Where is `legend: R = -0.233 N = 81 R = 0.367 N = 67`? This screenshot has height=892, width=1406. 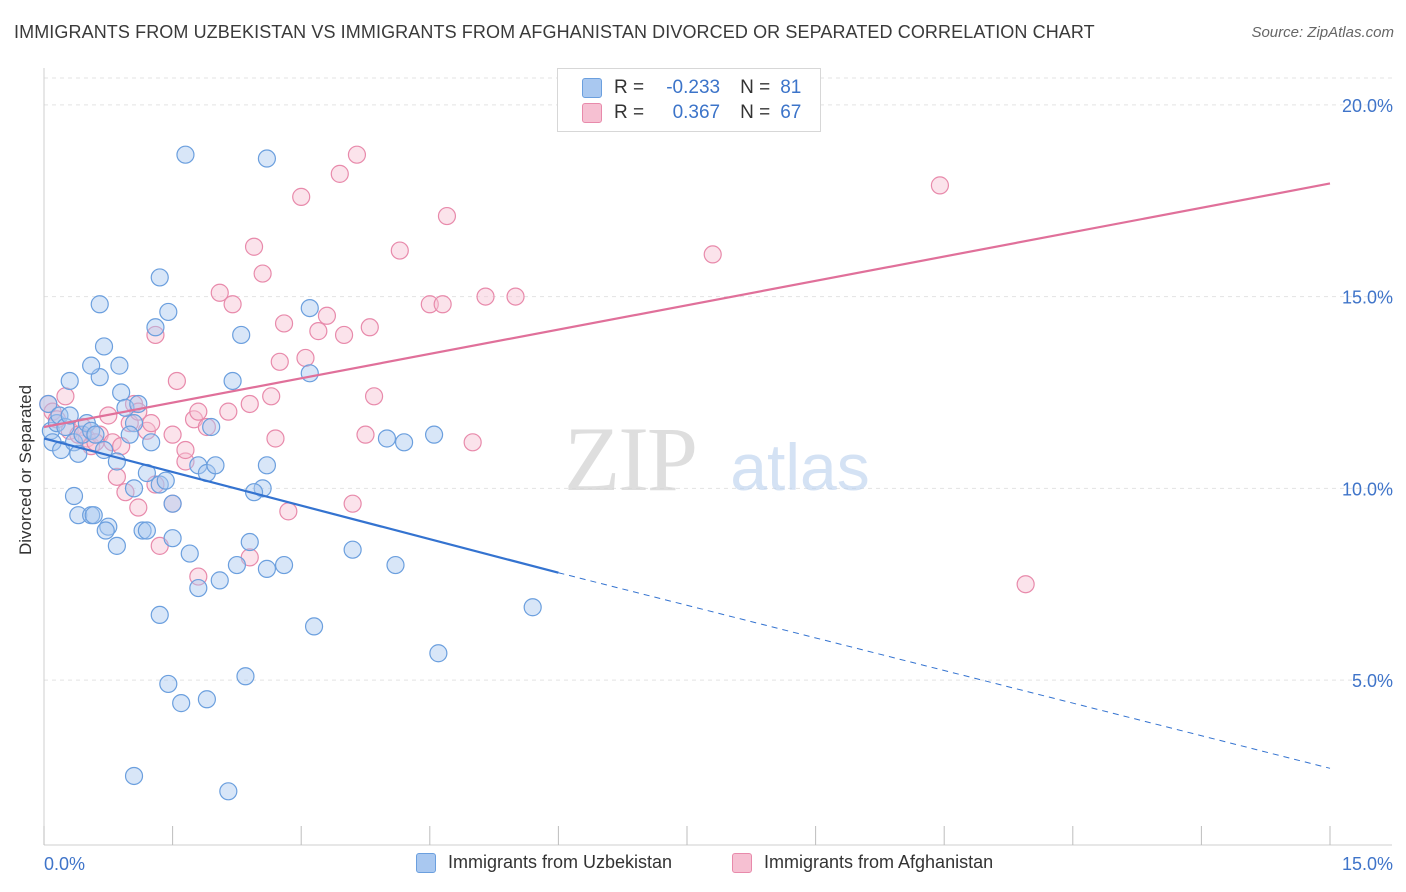
legend: R = -0.233 N = 81 R = 0.367 N = 67 is located at coordinates (689, 100).